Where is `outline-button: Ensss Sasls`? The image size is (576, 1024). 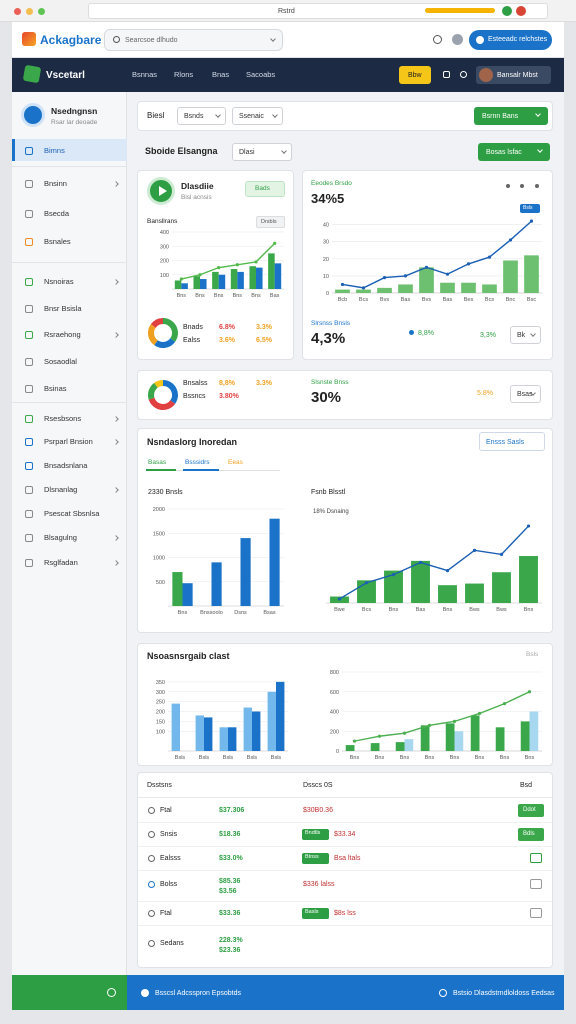
outline-button: Ensss Sasls is located at coordinates (512, 441).